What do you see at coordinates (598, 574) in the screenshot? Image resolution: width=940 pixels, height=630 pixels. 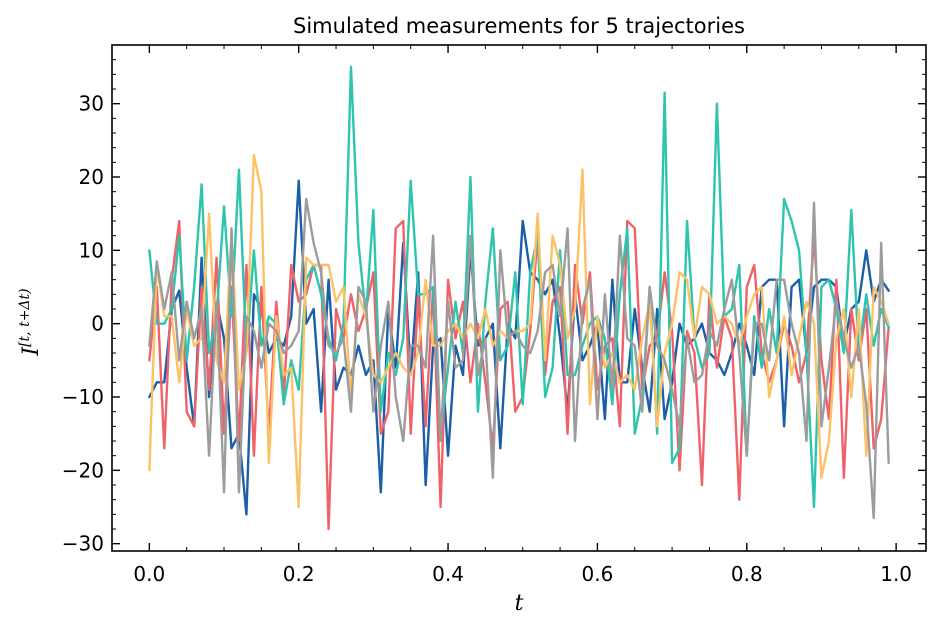 I see `x-tick-label: 0.6` at bounding box center [598, 574].